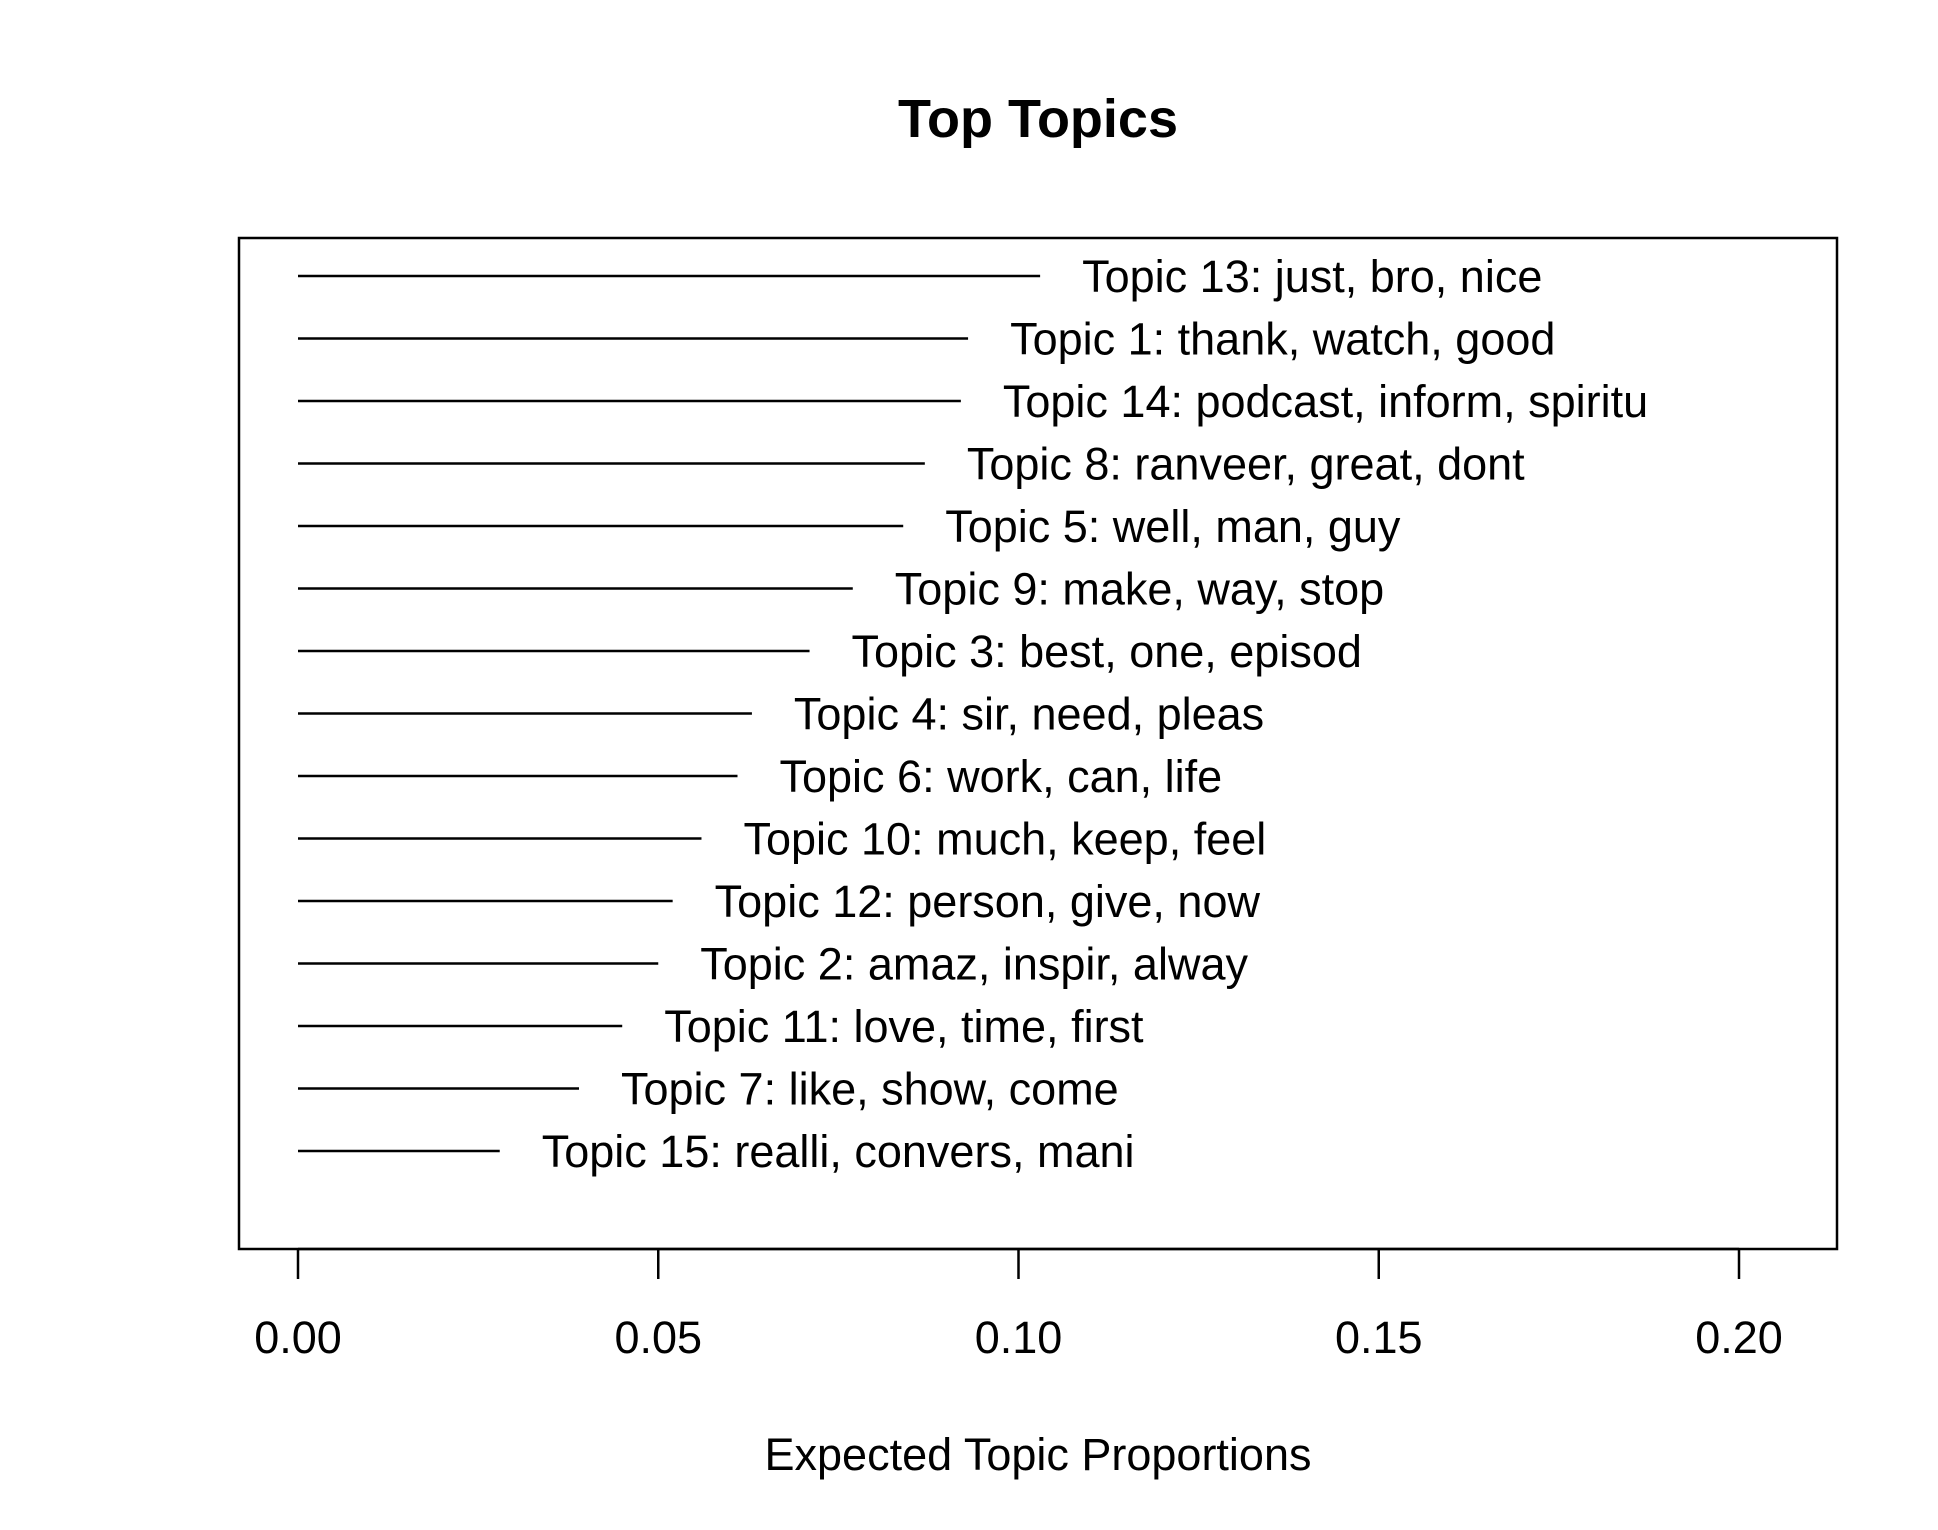  Describe the element at coordinates (1001, 776) in the screenshot. I see `topic-label: Topic 6: work, can, life` at that location.